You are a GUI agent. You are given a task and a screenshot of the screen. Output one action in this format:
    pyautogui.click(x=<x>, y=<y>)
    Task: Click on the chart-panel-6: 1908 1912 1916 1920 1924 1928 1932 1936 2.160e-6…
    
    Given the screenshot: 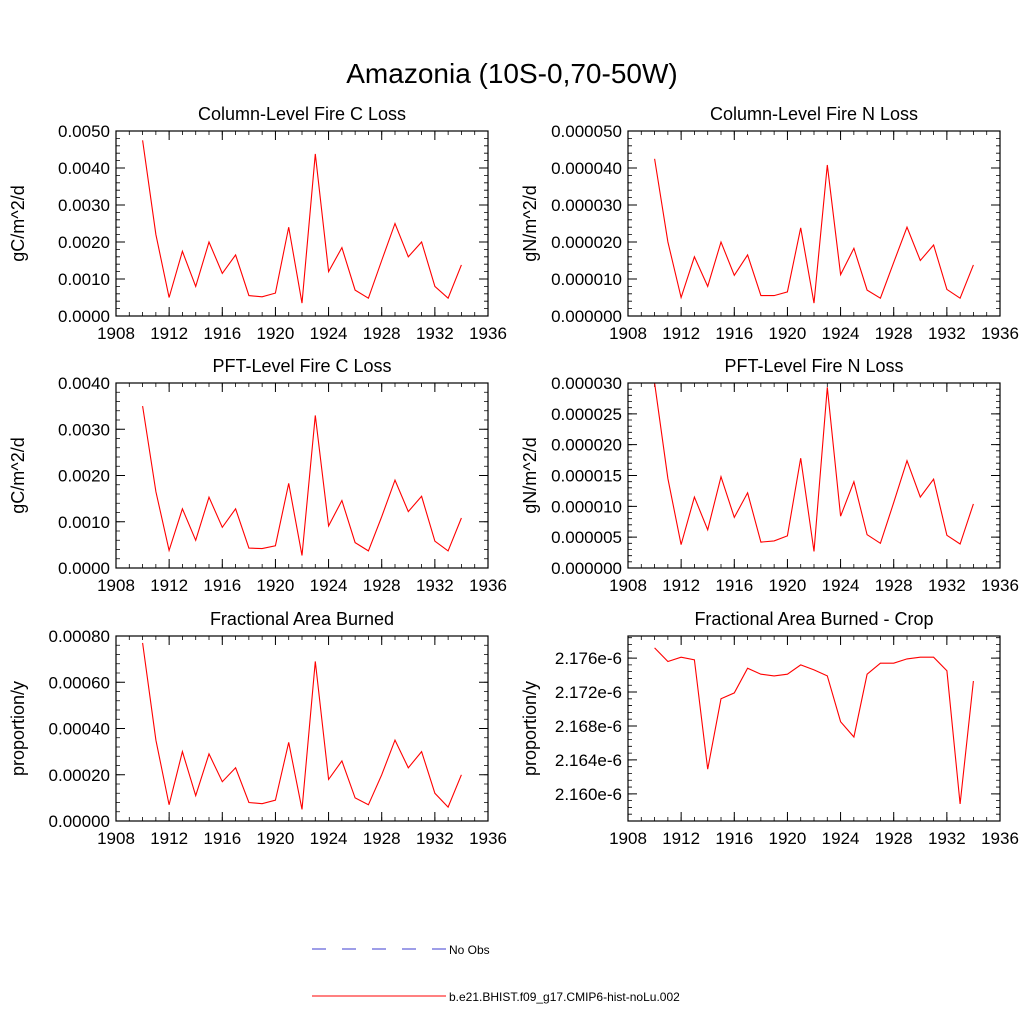 What is the action you would take?
    pyautogui.click(x=769, y=728)
    